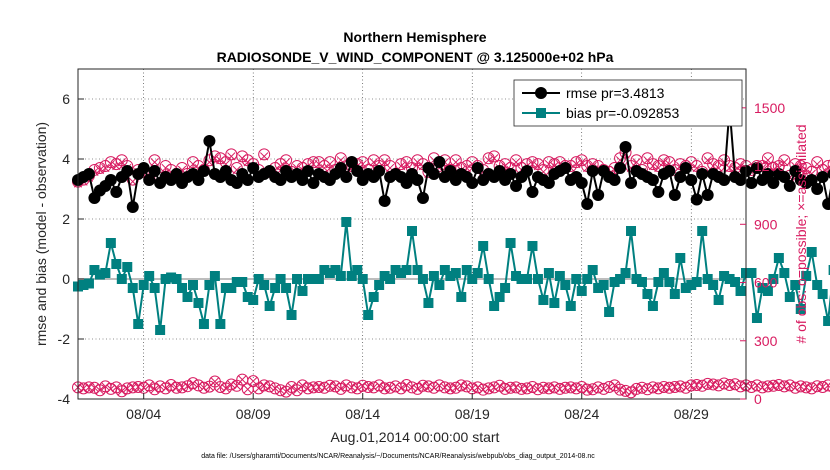 The image size is (830, 470). I want to click on y-right-tick-label: 0, so click(758, 399).